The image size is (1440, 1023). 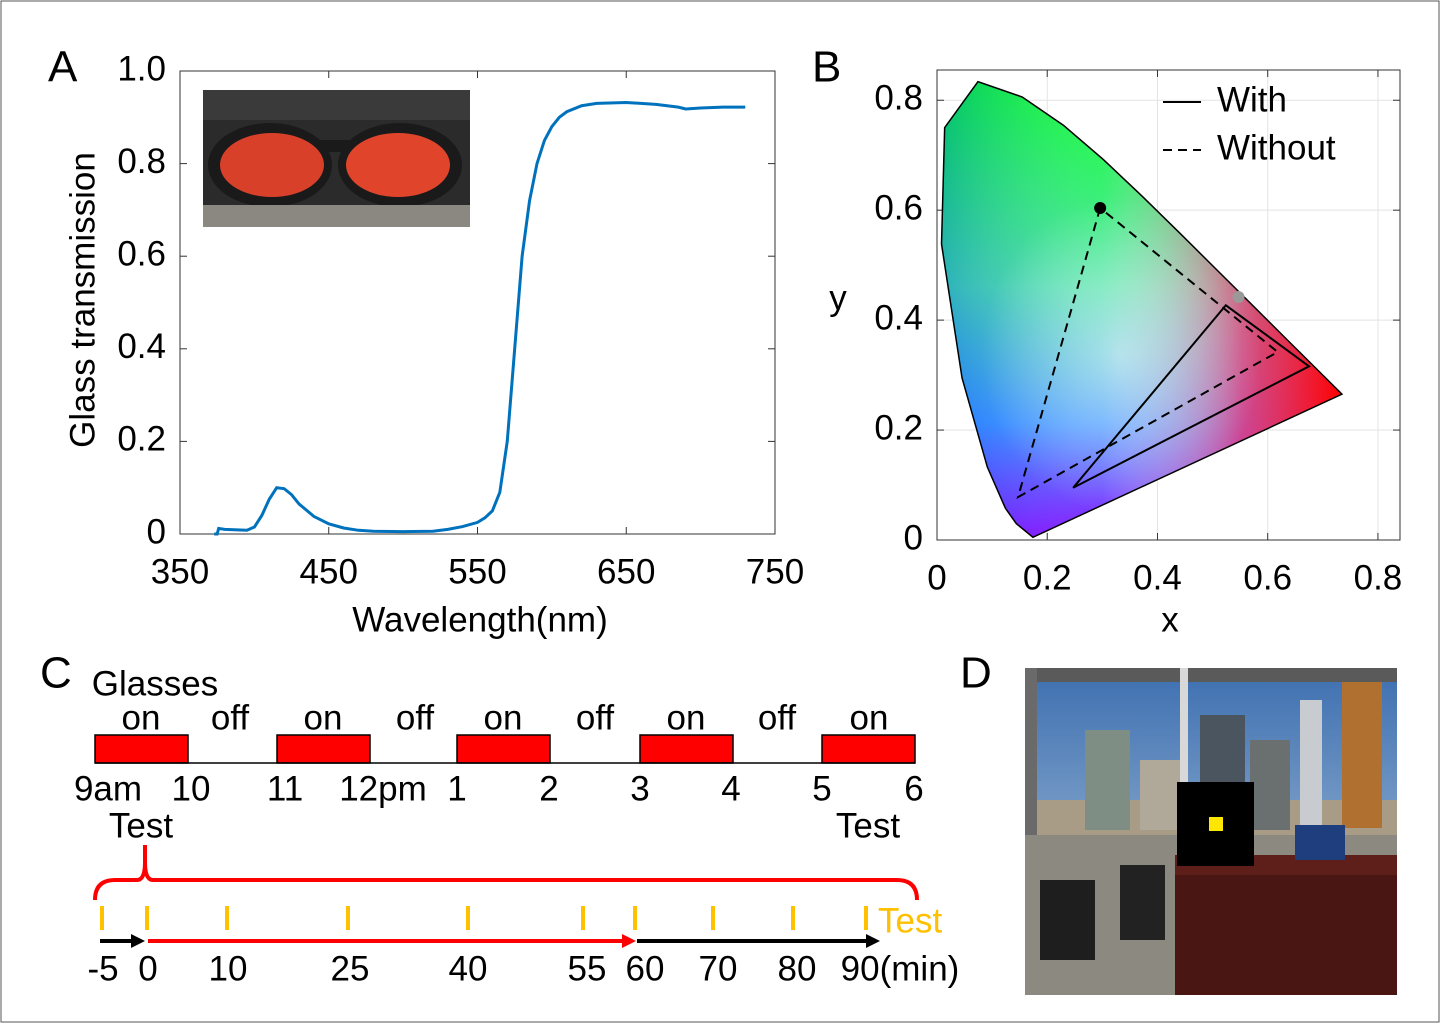 What do you see at coordinates (976, 673) in the screenshot?
I see `panel-label: D` at bounding box center [976, 673].